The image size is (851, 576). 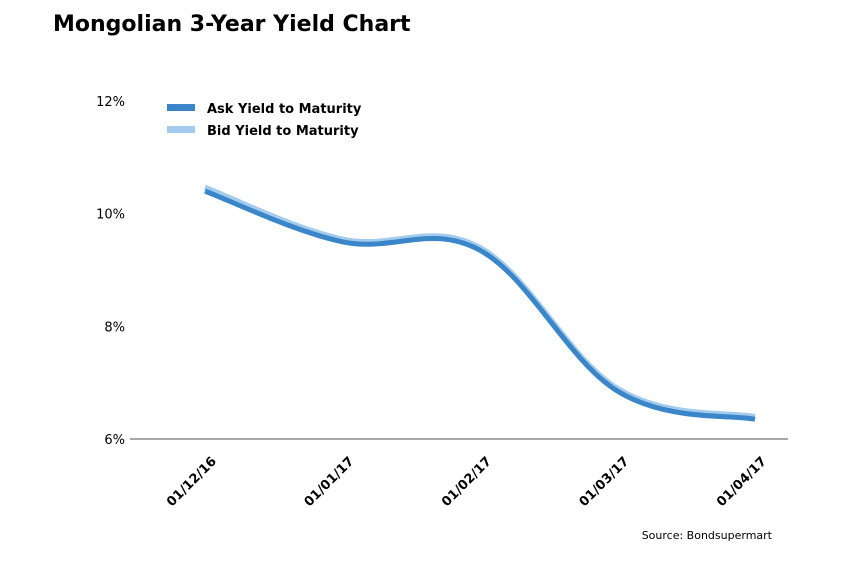 What do you see at coordinates (706, 535) in the screenshot?
I see `source-note: Source: Bondsupermart` at bounding box center [706, 535].